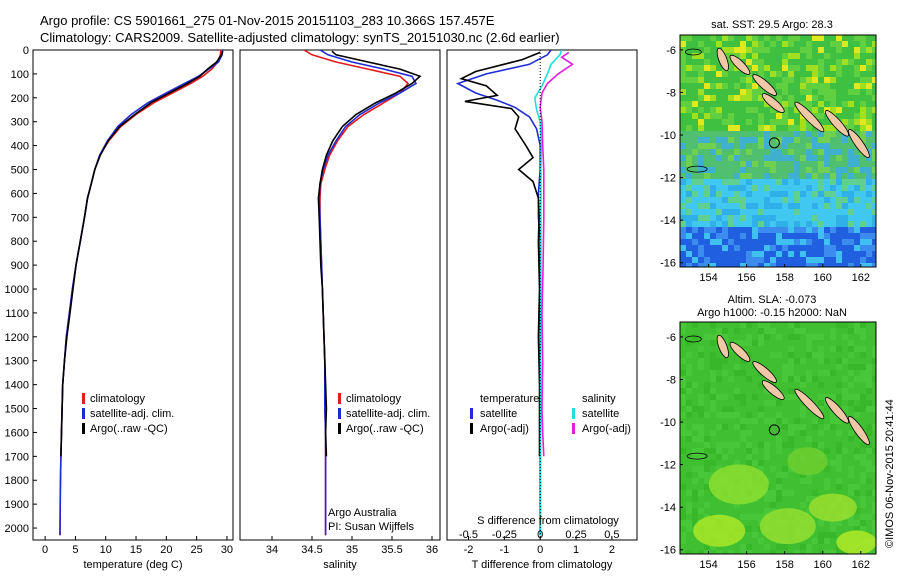  I want to click on y-tick-label: 200, so click(20, 99).